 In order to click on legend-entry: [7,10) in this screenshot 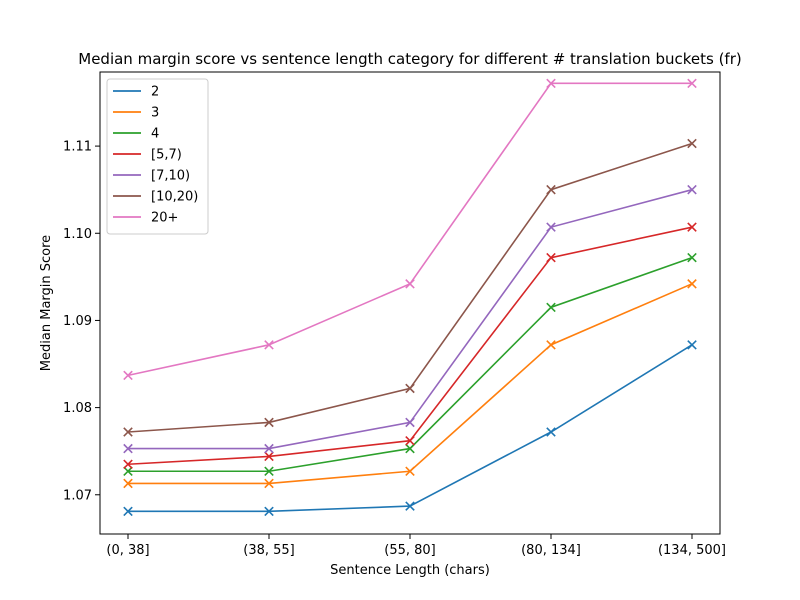, I will do `click(151, 176)`.